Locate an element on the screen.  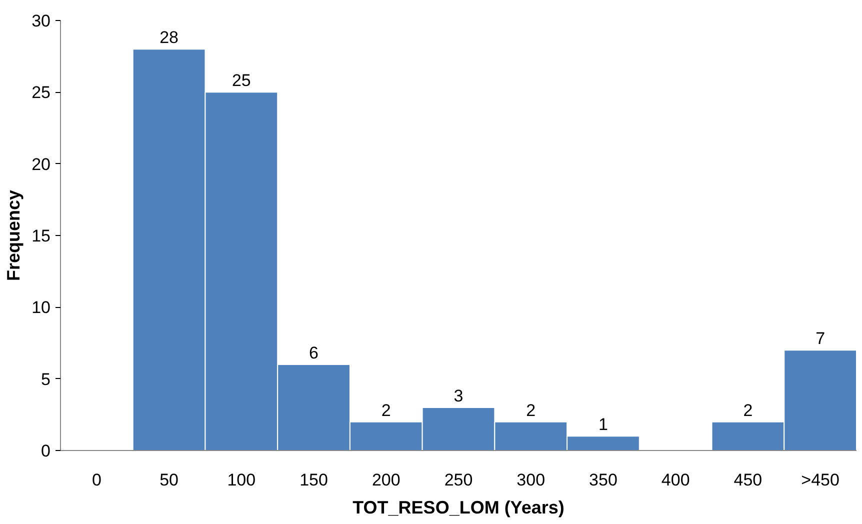
data-label: 6 is located at coordinates (314, 353).